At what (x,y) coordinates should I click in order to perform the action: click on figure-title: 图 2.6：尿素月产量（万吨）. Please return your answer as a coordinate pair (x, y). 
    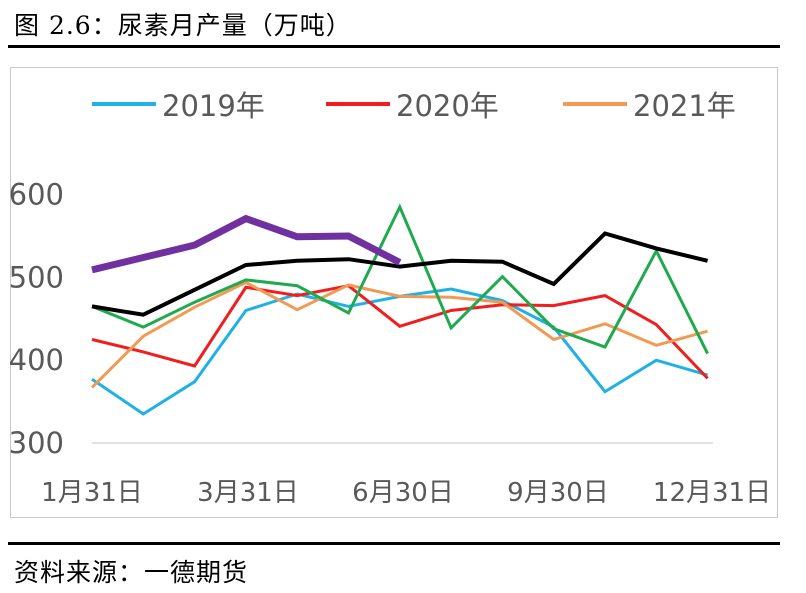
    Looking at the image, I should click on (183, 25).